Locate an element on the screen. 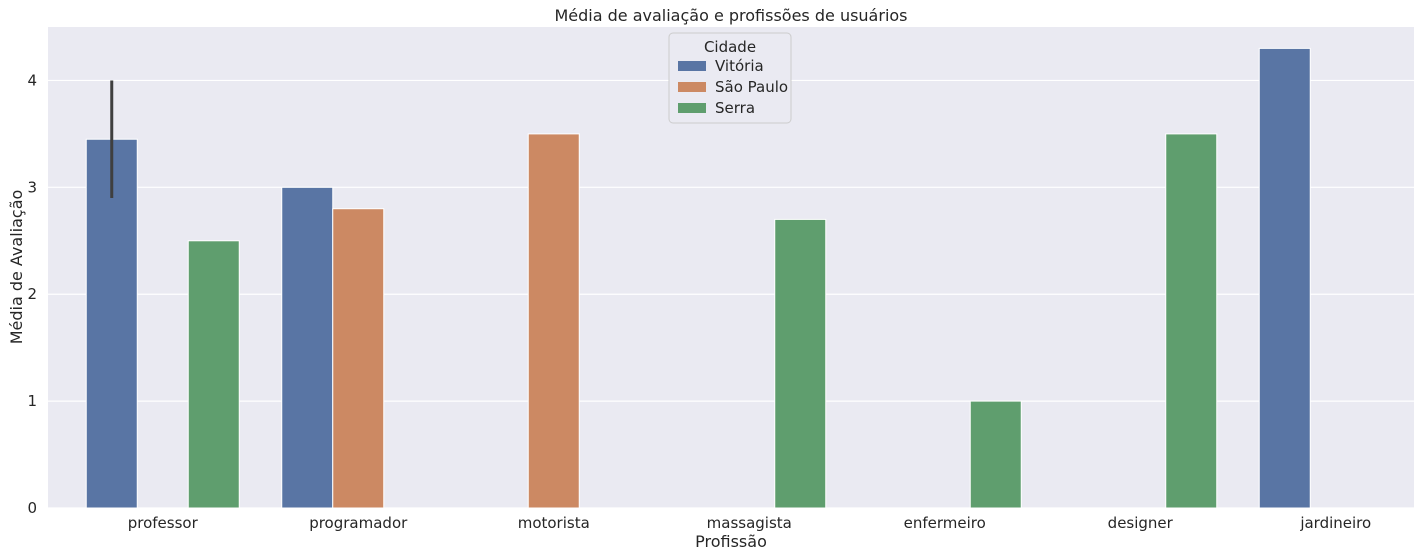 Image resolution: width=1420 pixels, height=560 pixels. y-tick-label: 4 is located at coordinates (32, 80).